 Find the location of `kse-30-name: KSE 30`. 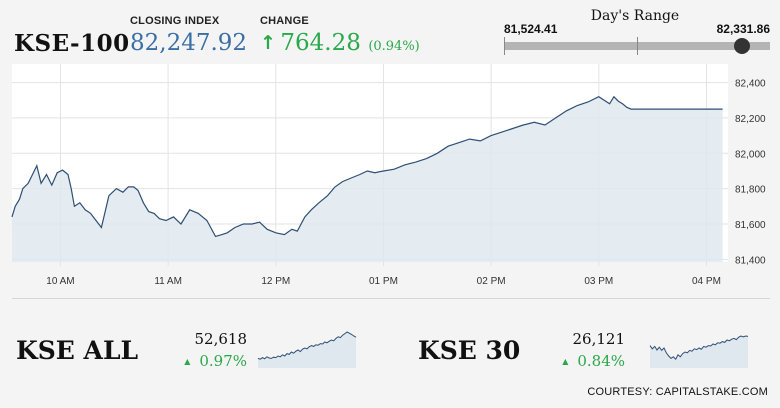

kse-30-name: KSE 30 is located at coordinates (469, 350).